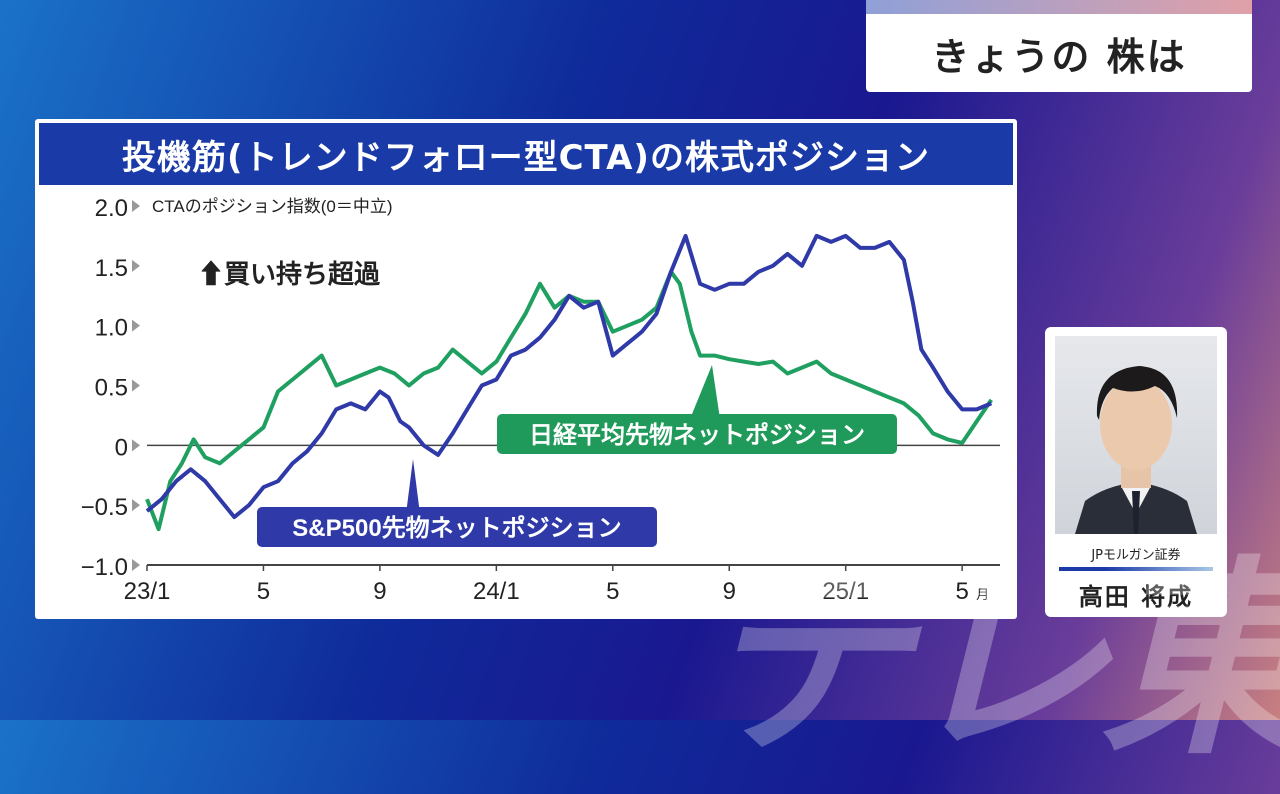 This screenshot has height=794, width=1280. What do you see at coordinates (111, 388) in the screenshot?
I see `y-tick-label: 0.5` at bounding box center [111, 388].